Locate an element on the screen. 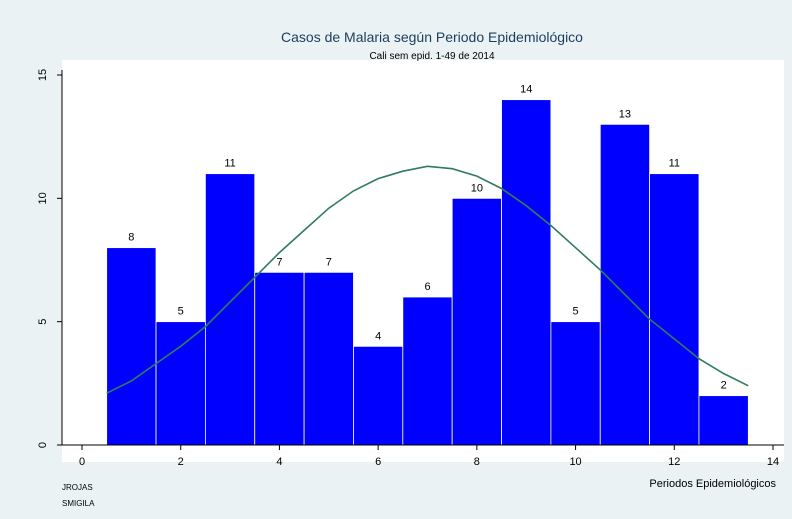 The width and height of the screenshot is (792, 519). bar-label-period-1: 8 is located at coordinates (131, 238).